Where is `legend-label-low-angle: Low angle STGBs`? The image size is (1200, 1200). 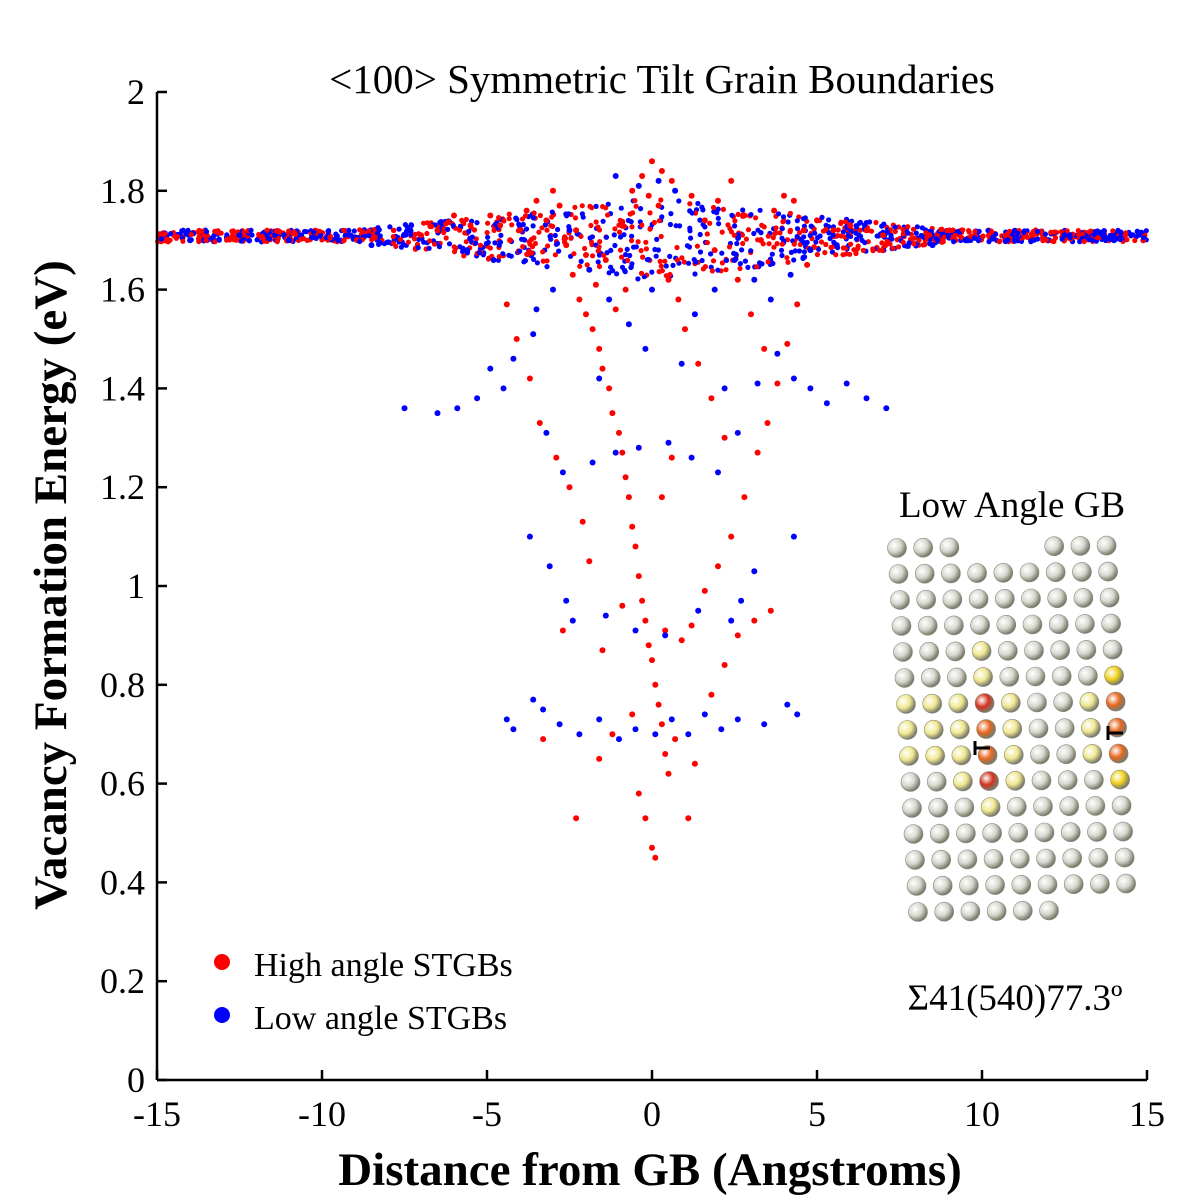 legend-label-low-angle: Low angle STGBs is located at coordinates (380, 1018).